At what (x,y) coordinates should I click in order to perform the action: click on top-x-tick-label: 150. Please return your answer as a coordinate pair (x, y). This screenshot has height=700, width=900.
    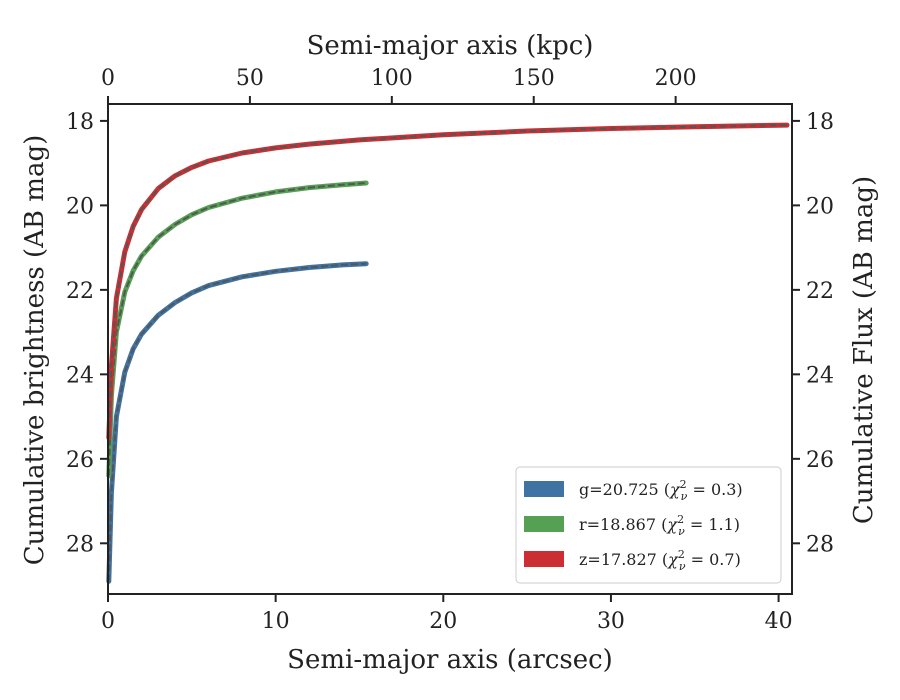
    Looking at the image, I should click on (534, 78).